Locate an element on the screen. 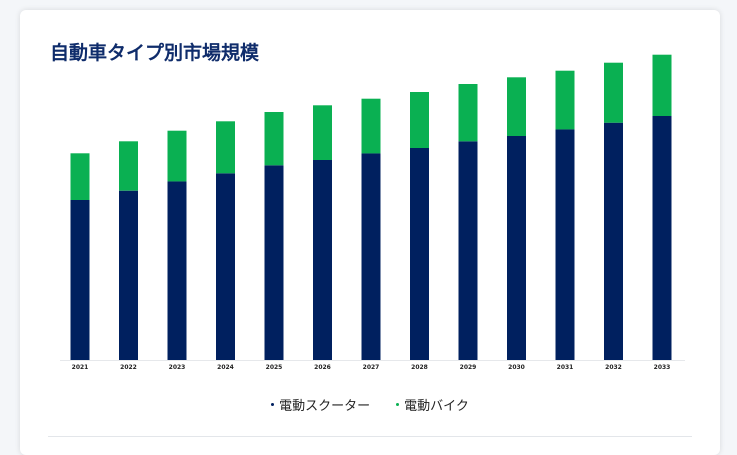 The image size is (737, 455). legend-item-bike: 電動バイク is located at coordinates (432, 404).